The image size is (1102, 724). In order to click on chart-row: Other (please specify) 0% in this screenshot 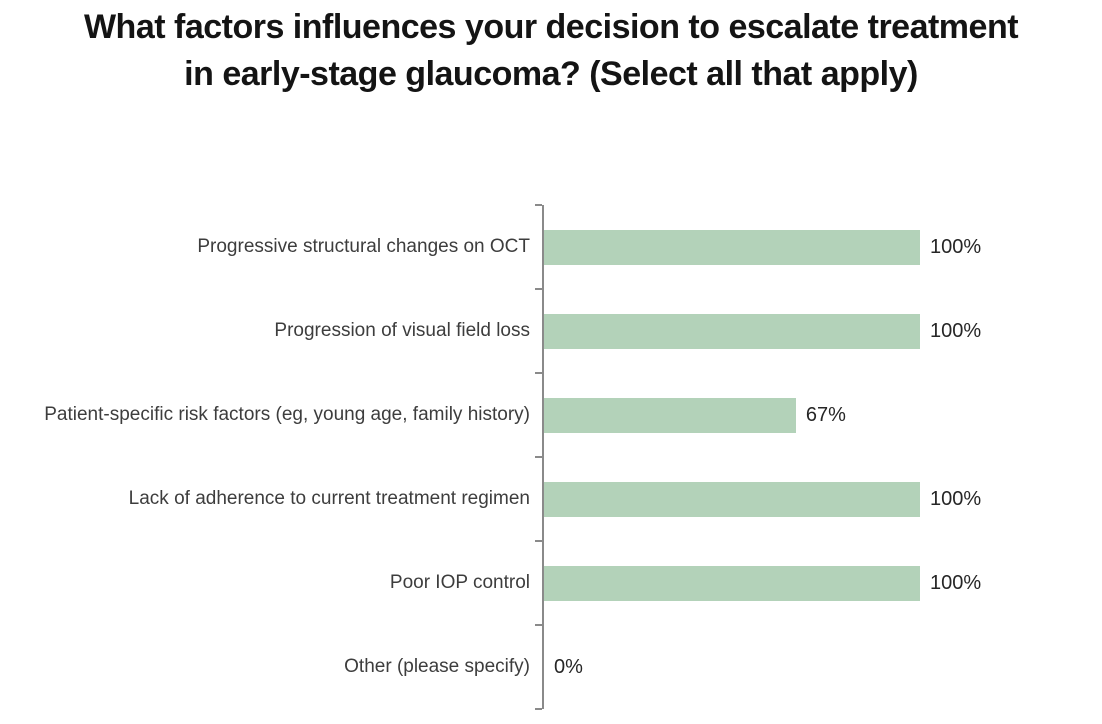, I will do `click(551, 667)`.